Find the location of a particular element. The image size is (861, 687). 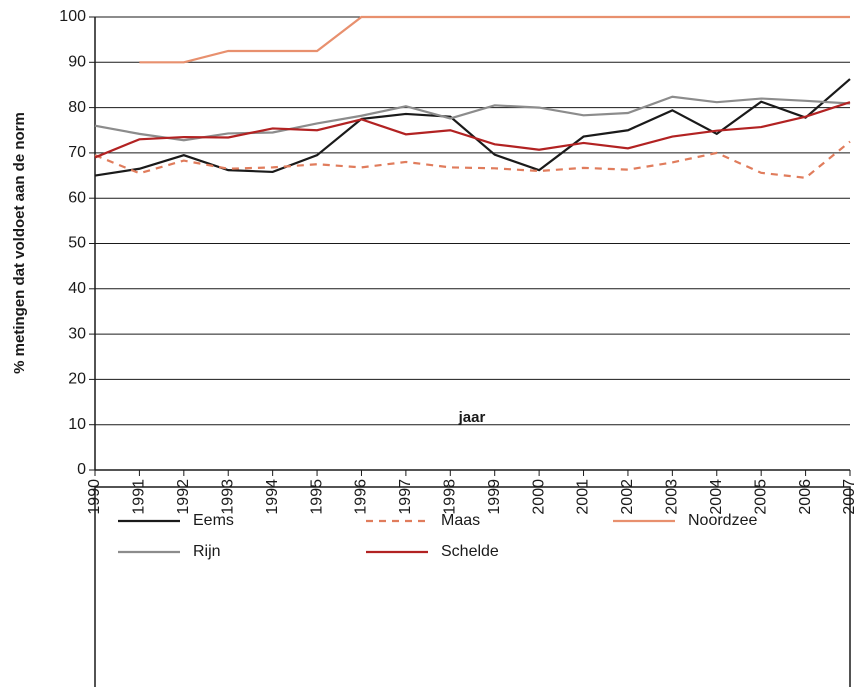

legend-label: Rijn is located at coordinates (207, 551).